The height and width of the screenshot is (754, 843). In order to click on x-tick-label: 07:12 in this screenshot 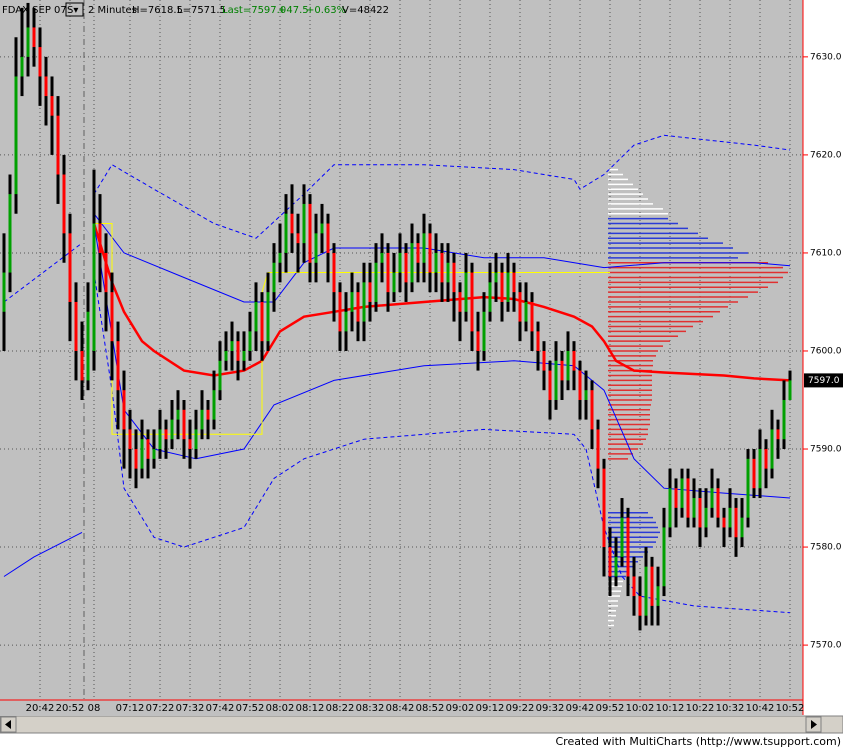, I will do `click(130, 708)`.